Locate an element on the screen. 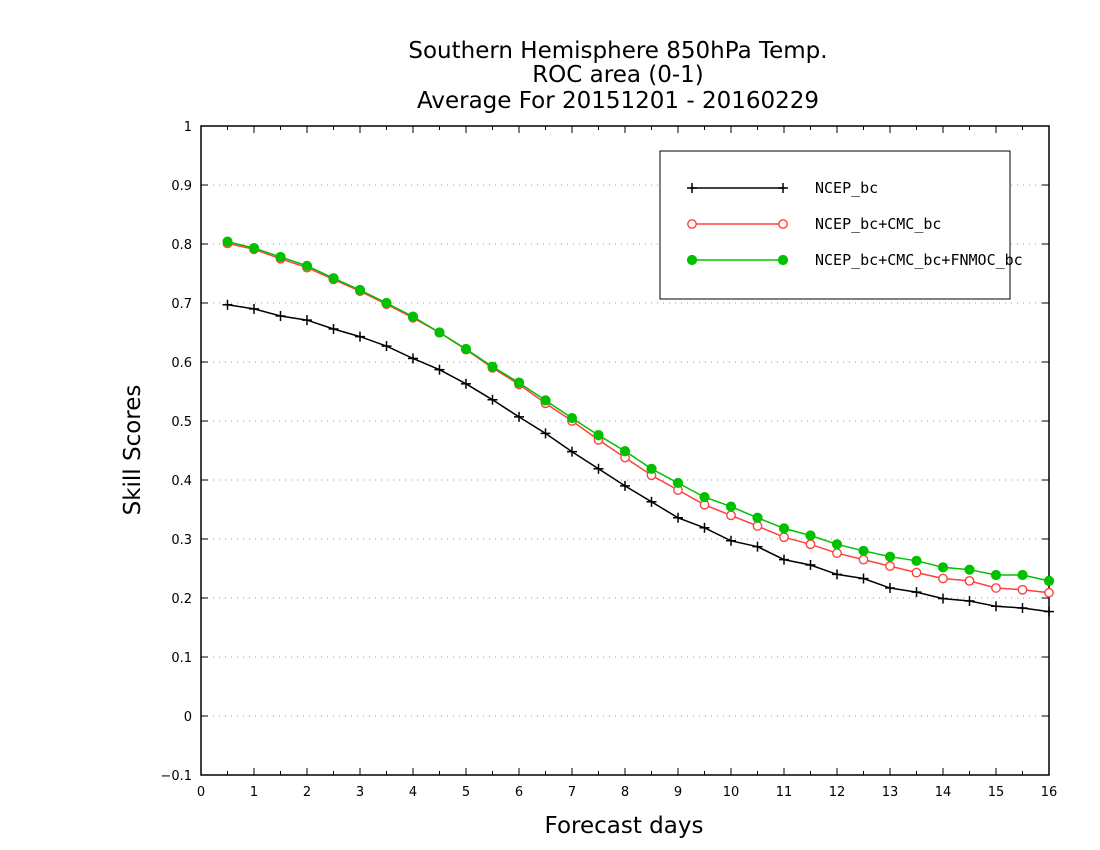 The image size is (1100, 850). legend-label: NCEP_bc is located at coordinates (846, 188).